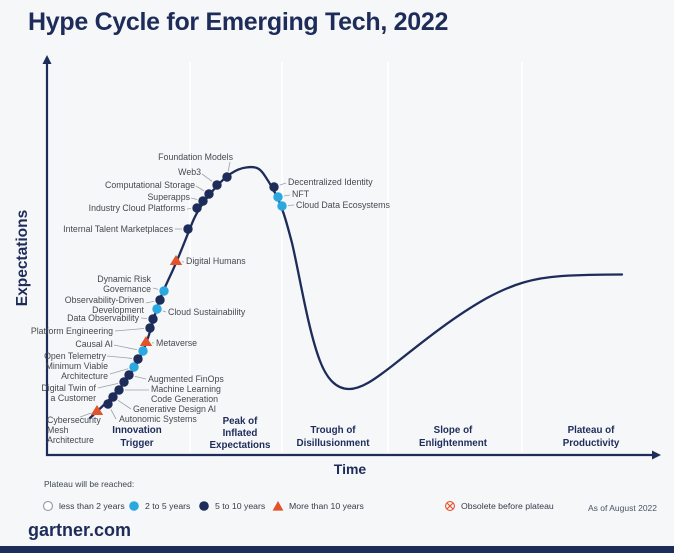  What do you see at coordinates (186, 394) in the screenshot?
I see `tech-label: Machine Learning Code Generation` at bounding box center [186, 394].